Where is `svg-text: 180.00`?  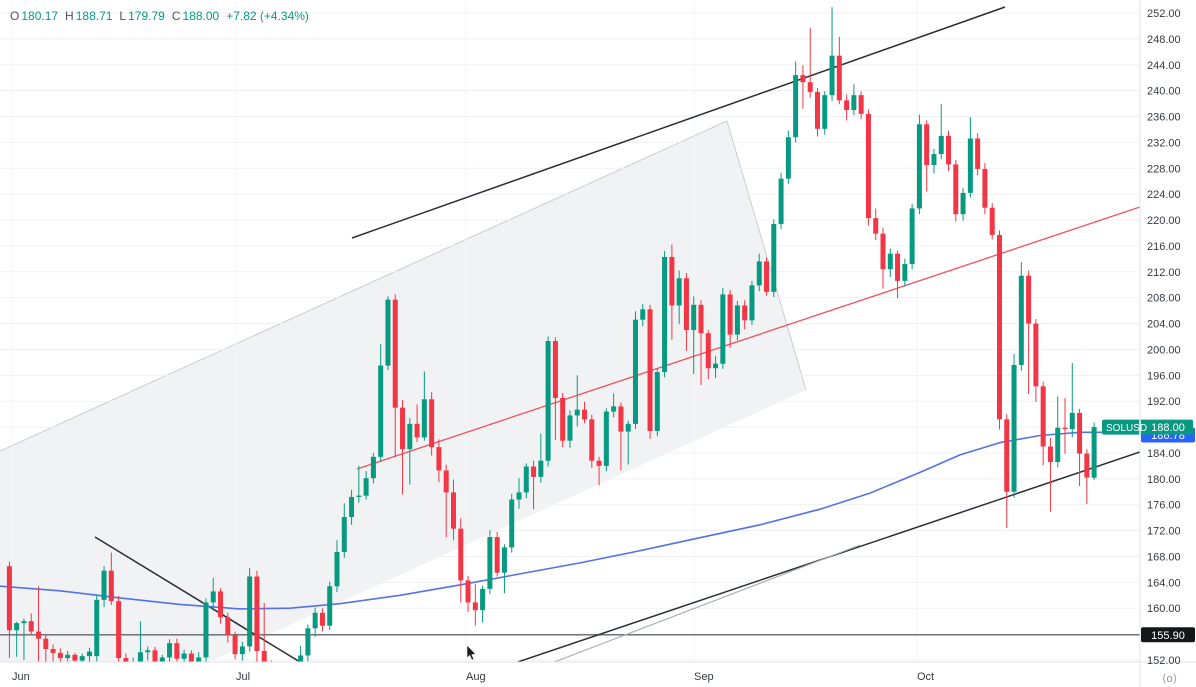
svg-text: 180.00 is located at coordinates (1164, 480).